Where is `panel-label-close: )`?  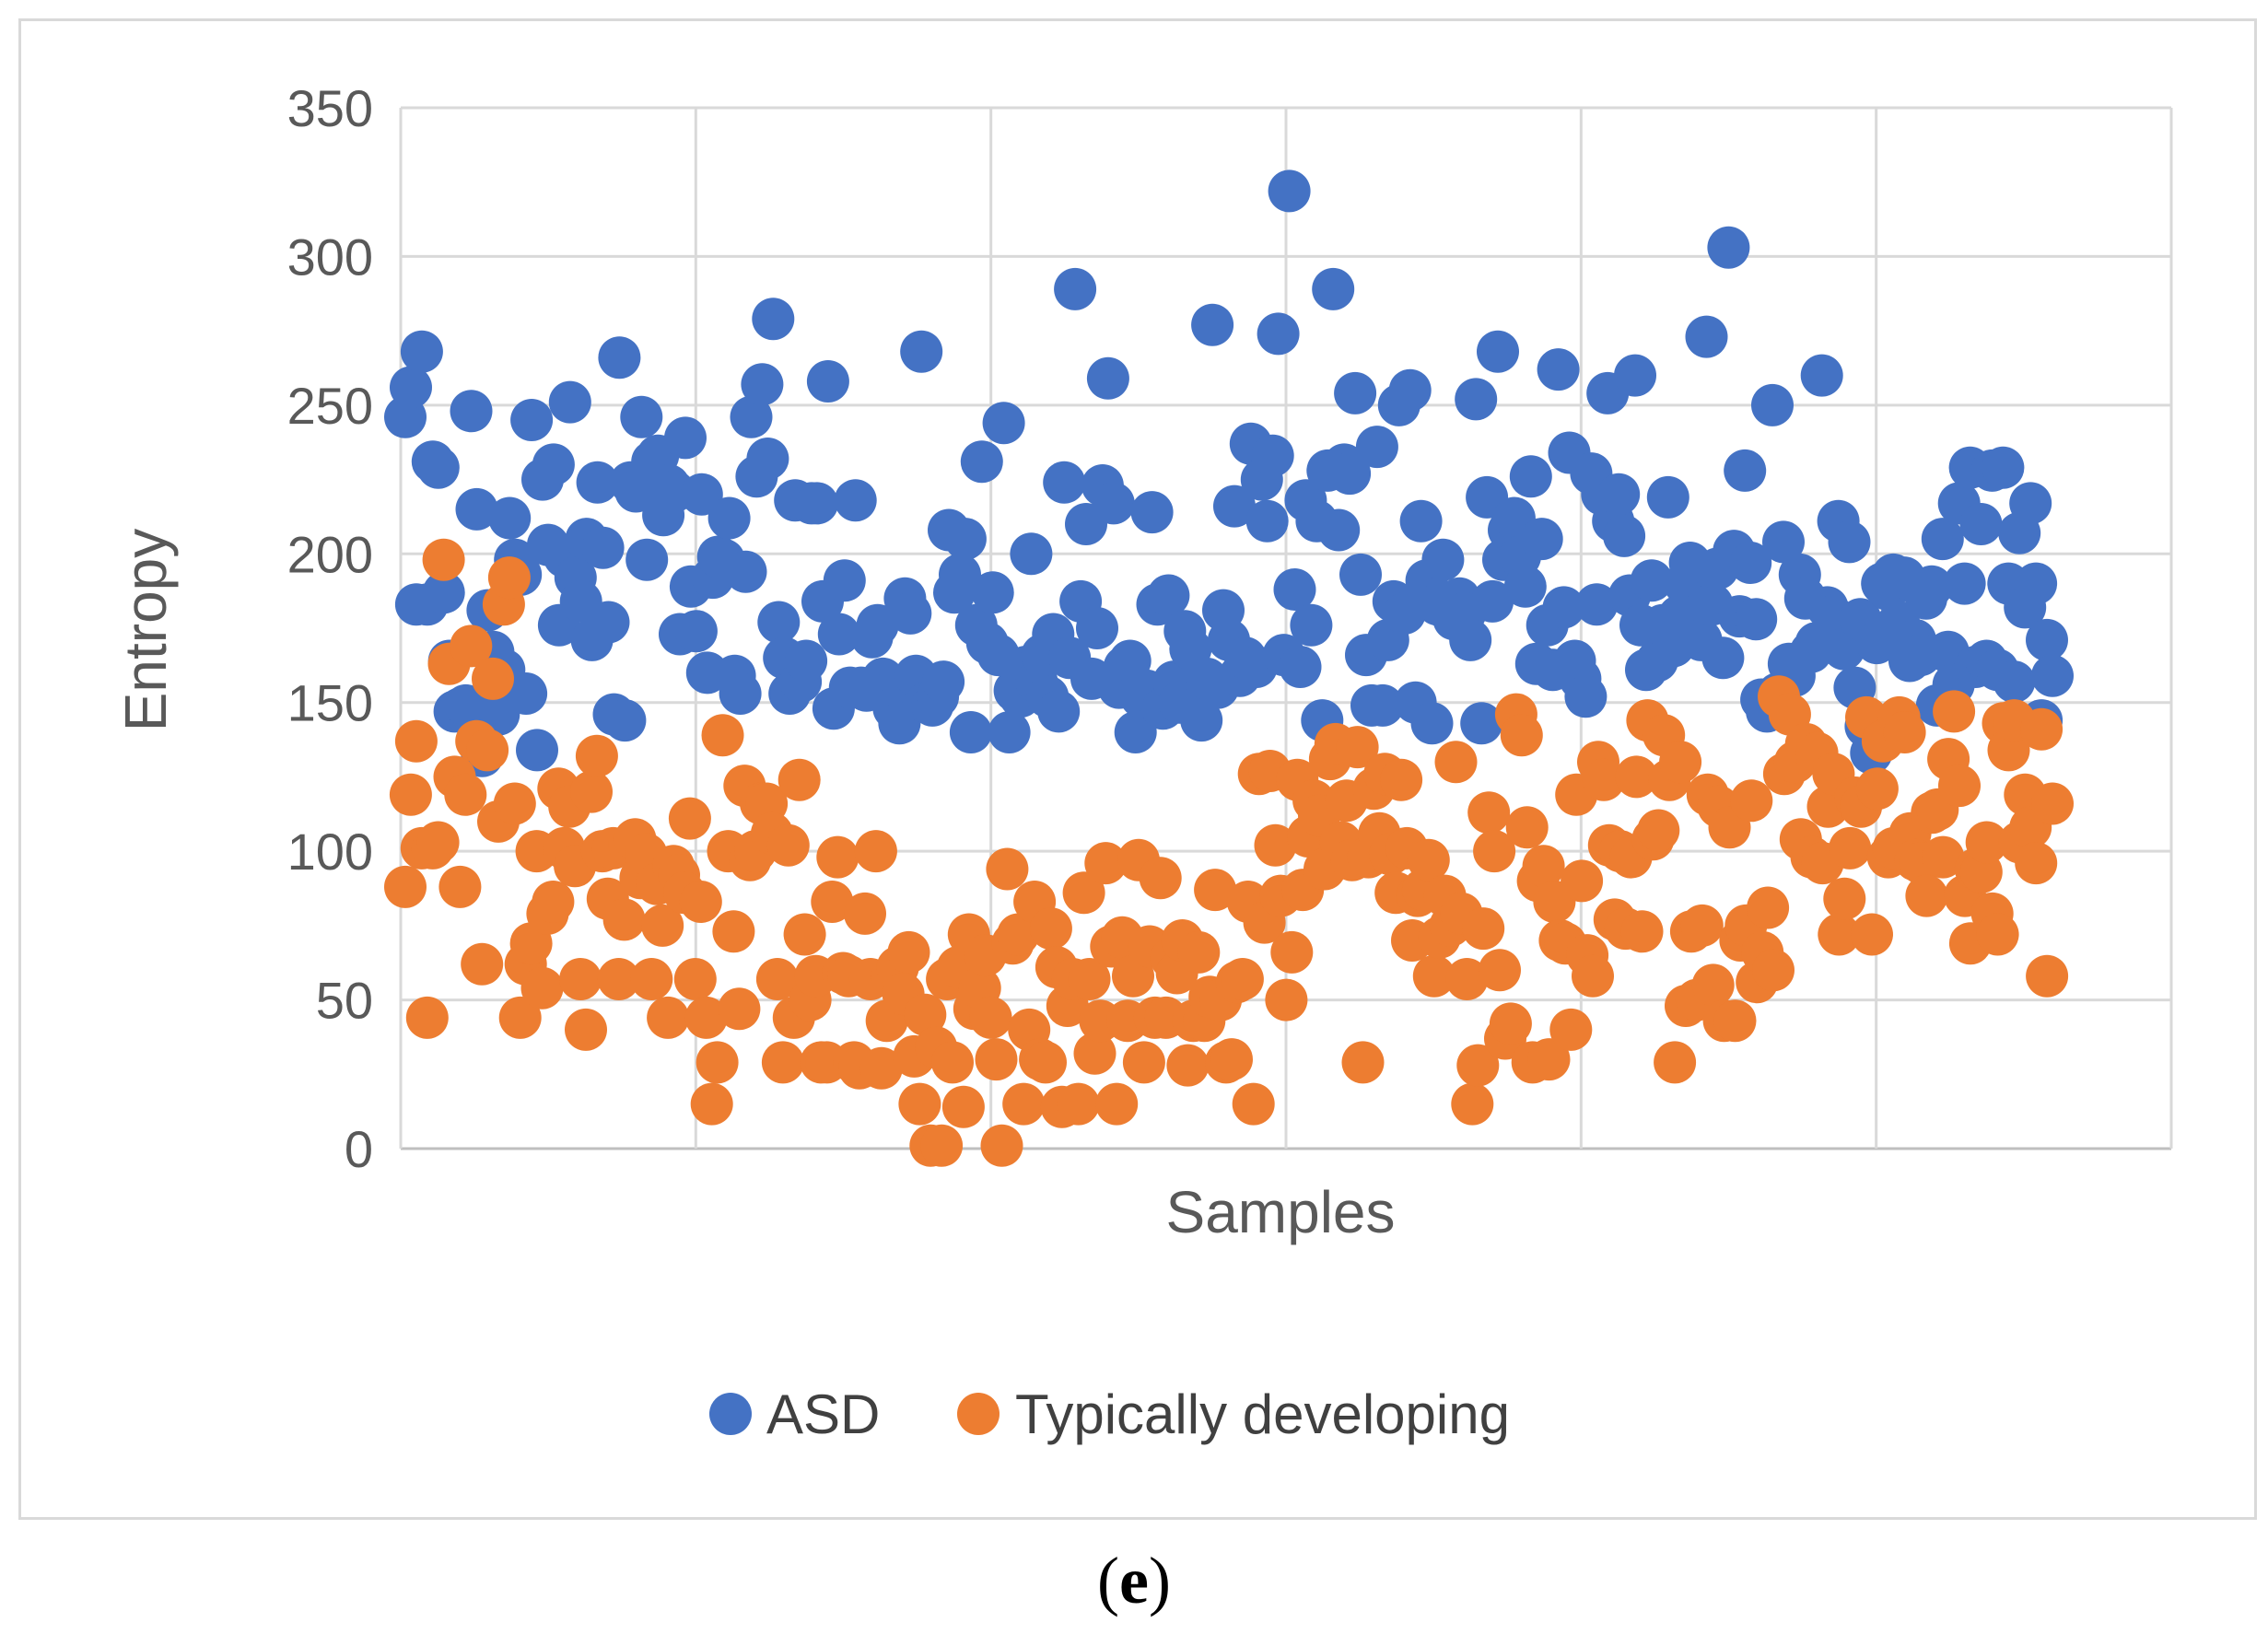 panel-label-close: ) is located at coordinates (1159, 1580).